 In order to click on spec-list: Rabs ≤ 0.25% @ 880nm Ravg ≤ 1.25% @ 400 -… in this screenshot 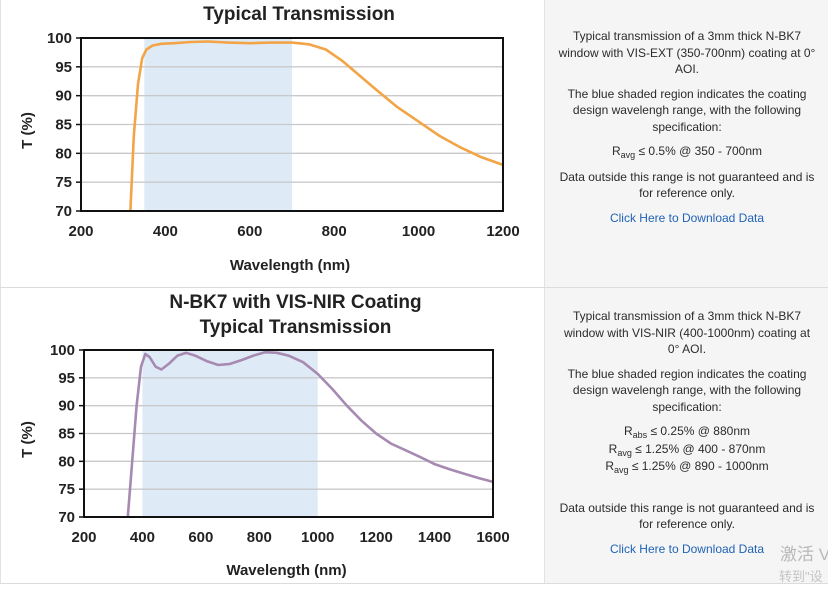, I will do `click(686, 449)`.